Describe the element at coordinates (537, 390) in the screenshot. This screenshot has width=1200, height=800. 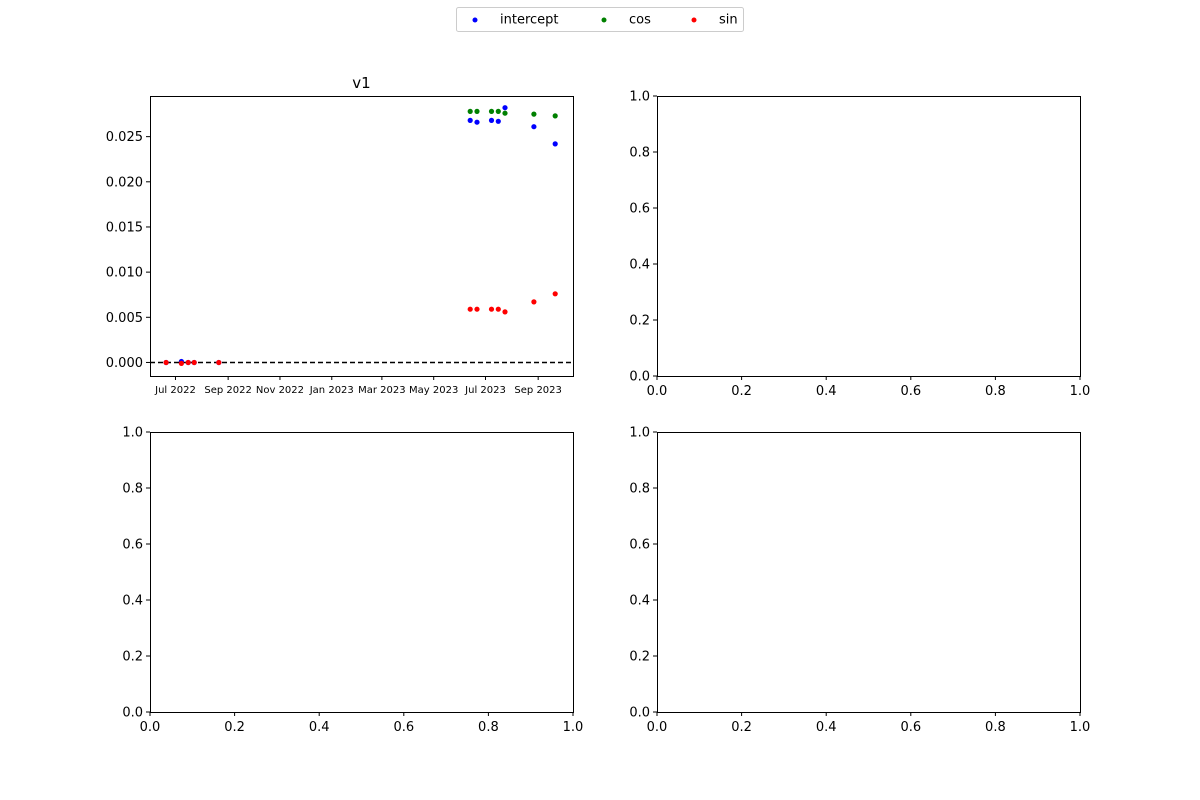
I see `x-tick-label: Sep 2023` at that location.